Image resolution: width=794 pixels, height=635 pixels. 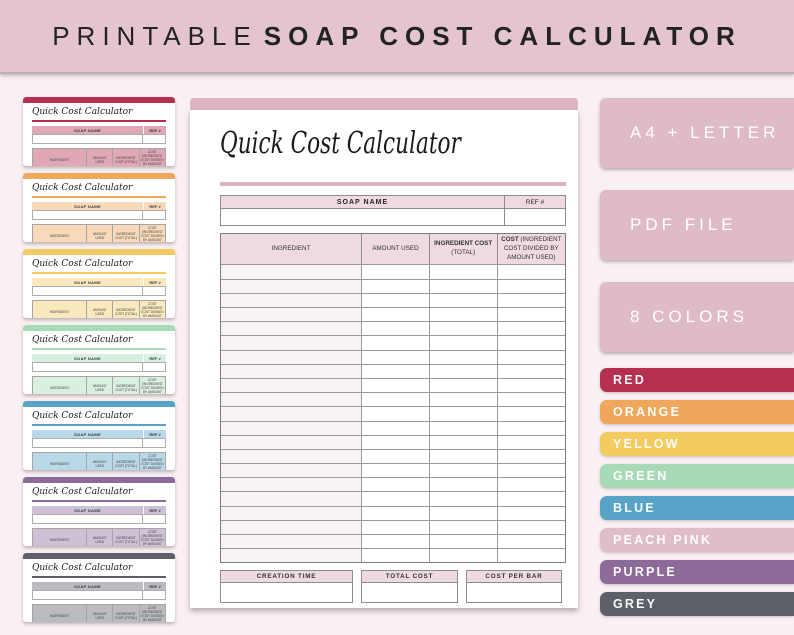 I want to click on table-header-cell: INGREDIENT, so click(x=292, y=249).